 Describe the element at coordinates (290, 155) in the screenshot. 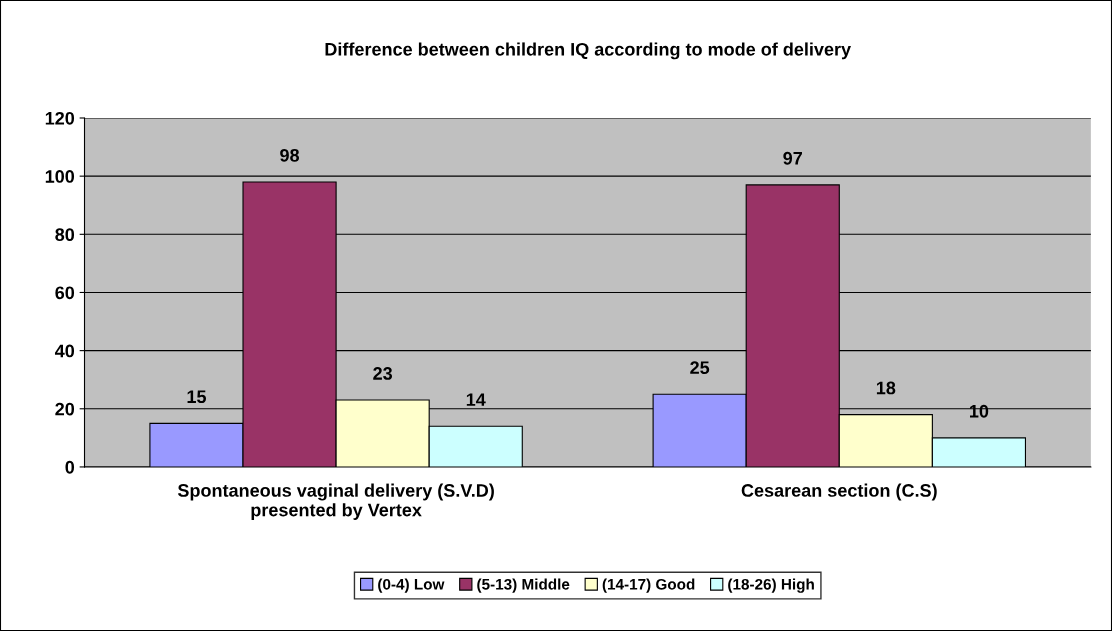

I see `data-label: 98` at that location.